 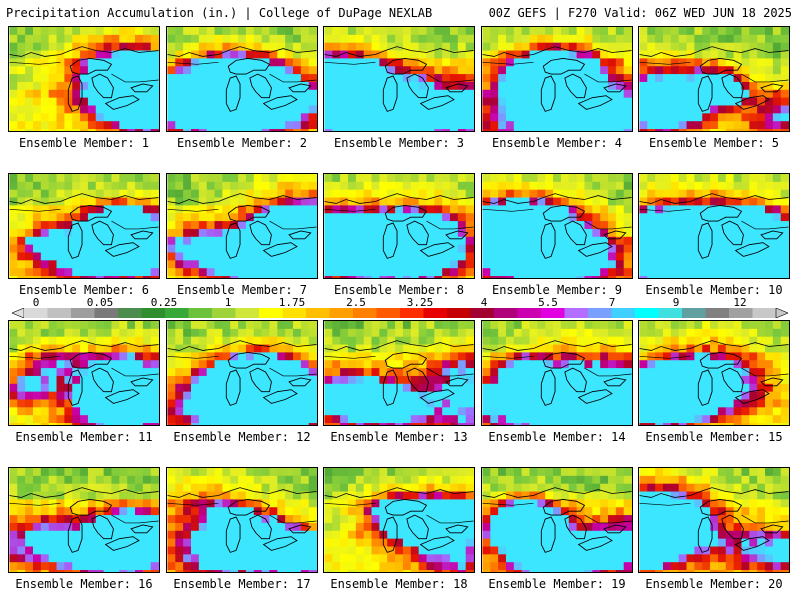 What do you see at coordinates (557, 290) in the screenshot?
I see `ensemble-member-label: Ensemble Member: 9` at bounding box center [557, 290].